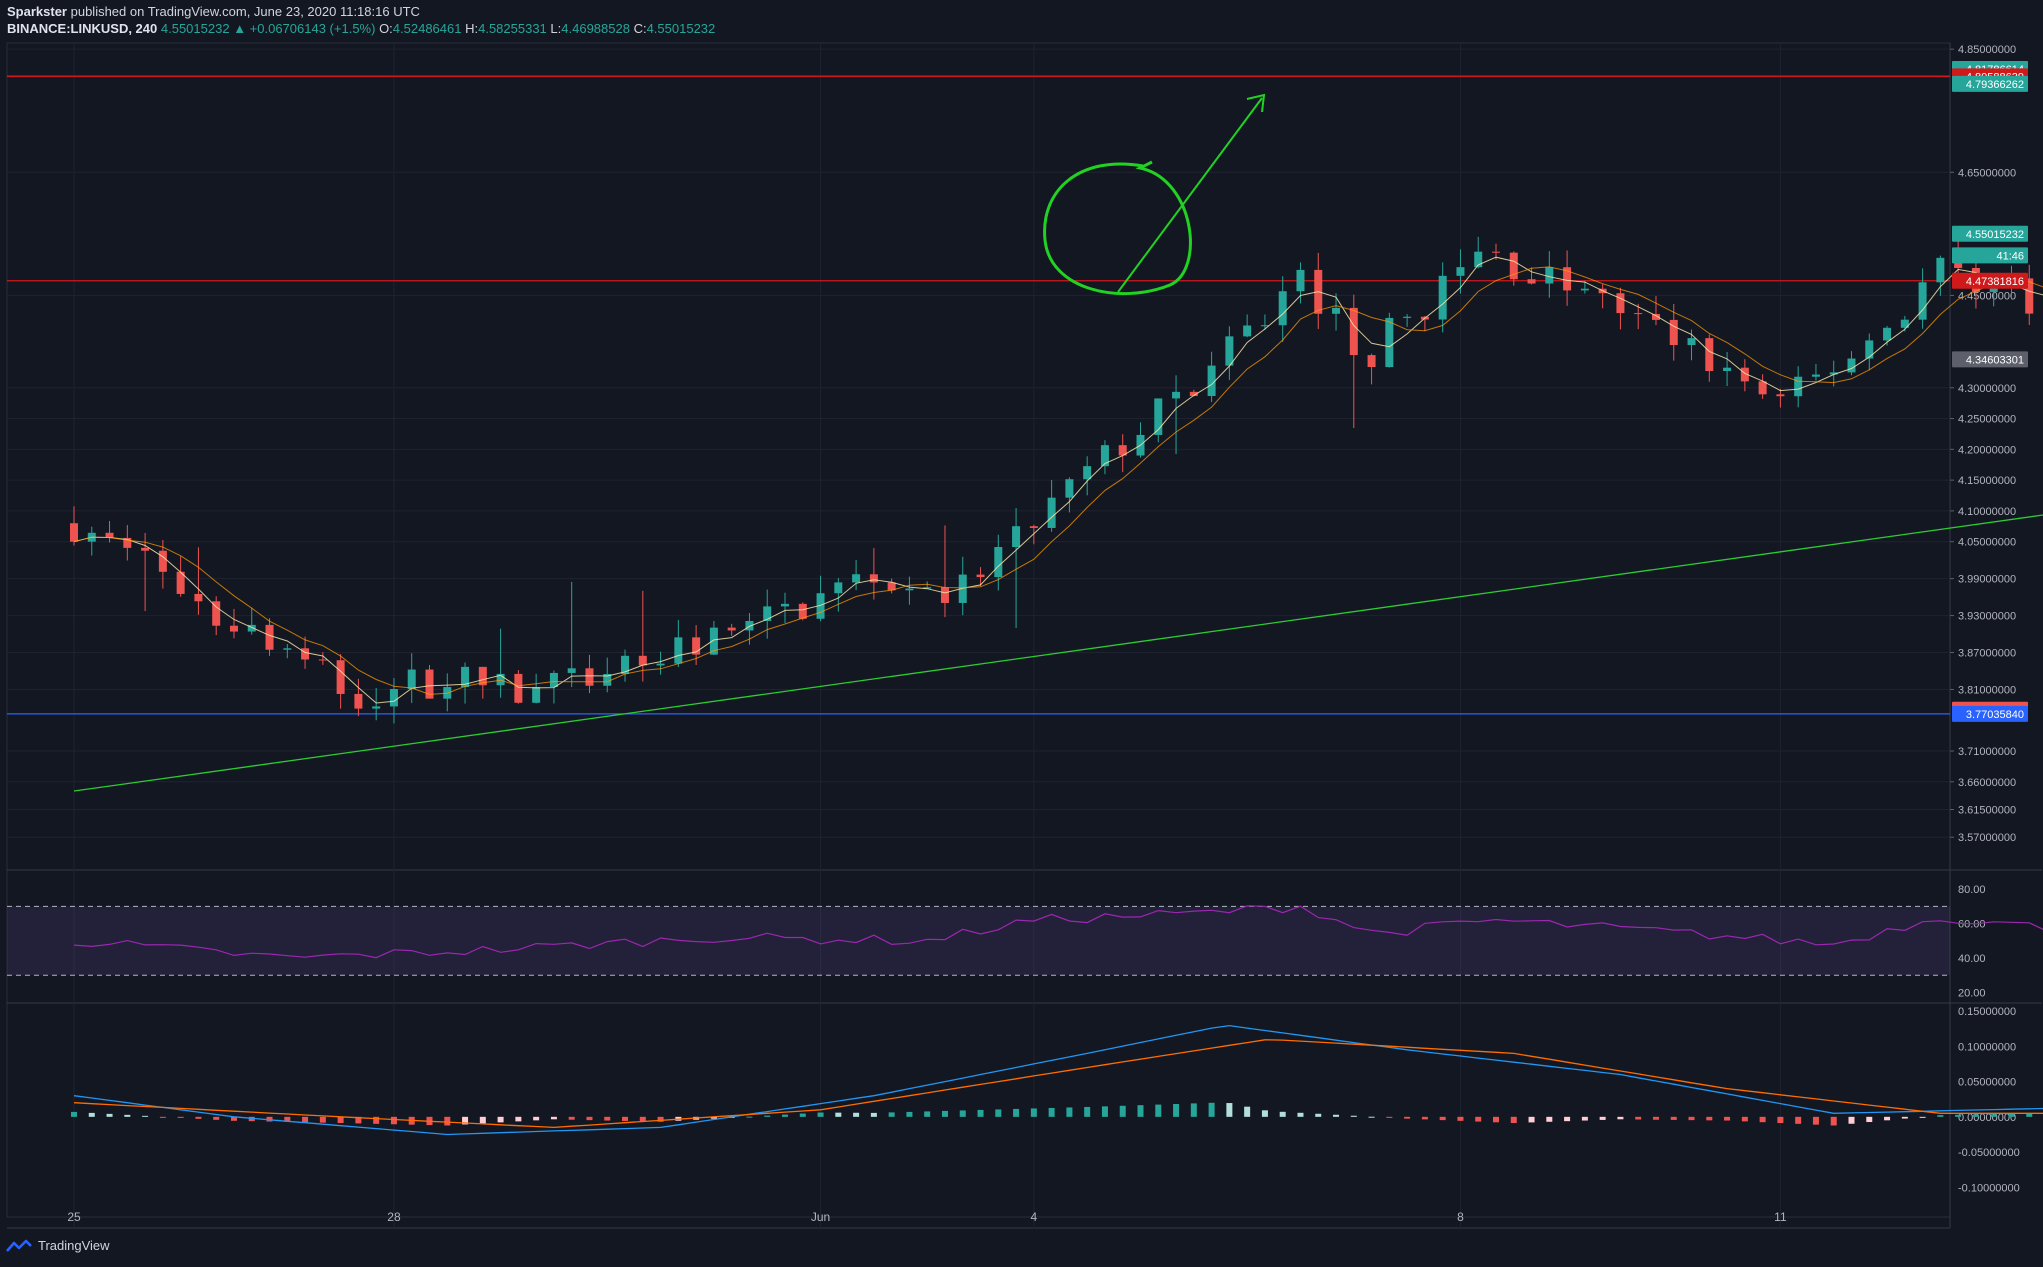  What do you see at coordinates (394, 1217) in the screenshot?
I see `x-tick-label: 28` at bounding box center [394, 1217].